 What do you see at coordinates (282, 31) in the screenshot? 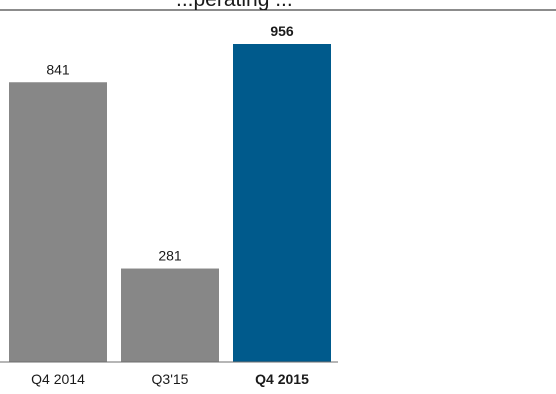
I see `value-label-2: 956` at bounding box center [282, 31].